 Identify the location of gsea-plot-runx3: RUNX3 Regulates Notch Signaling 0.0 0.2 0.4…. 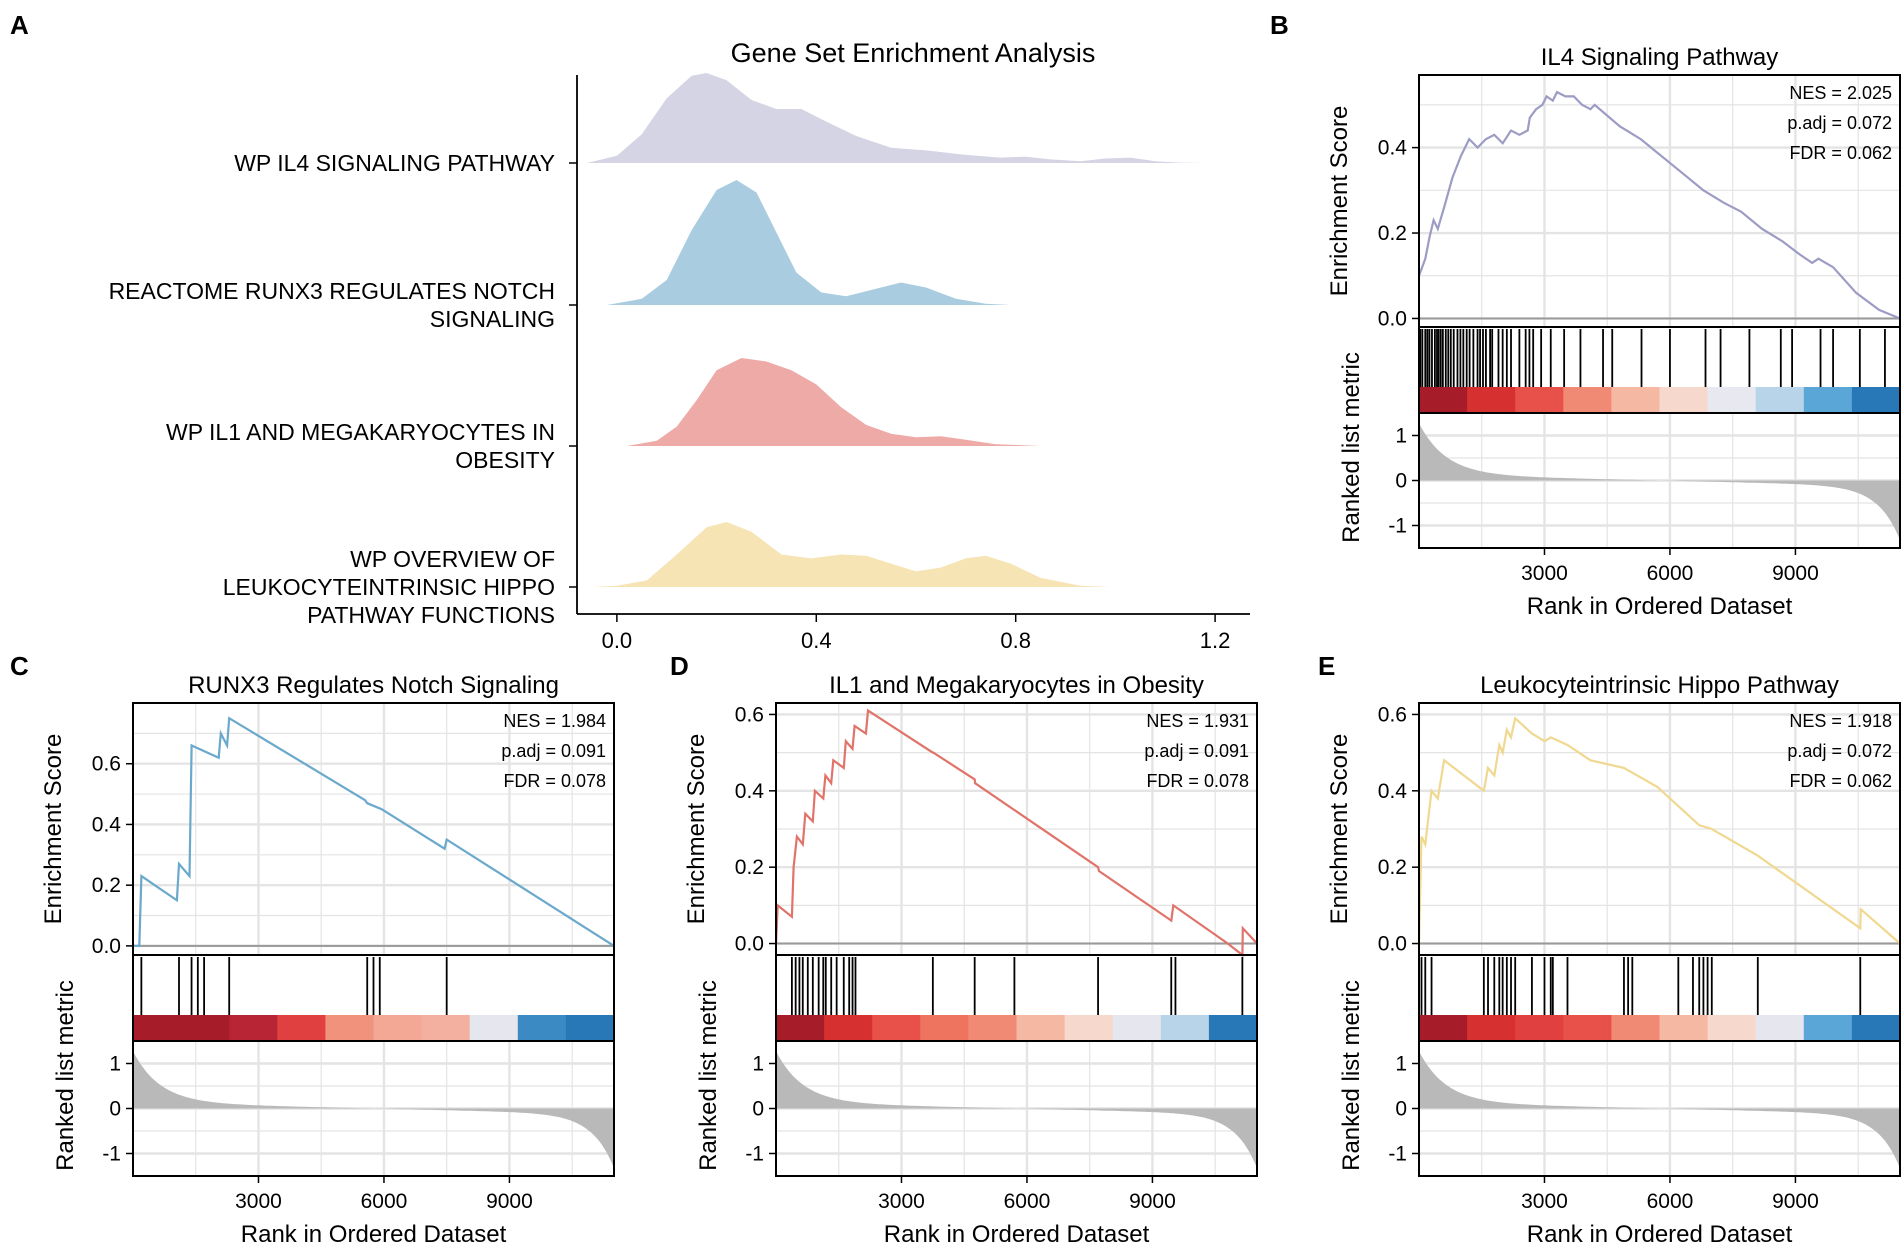
(327, 960).